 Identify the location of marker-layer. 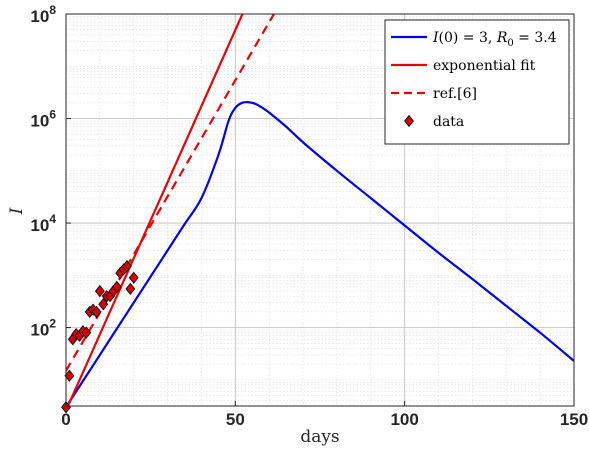
(100, 336).